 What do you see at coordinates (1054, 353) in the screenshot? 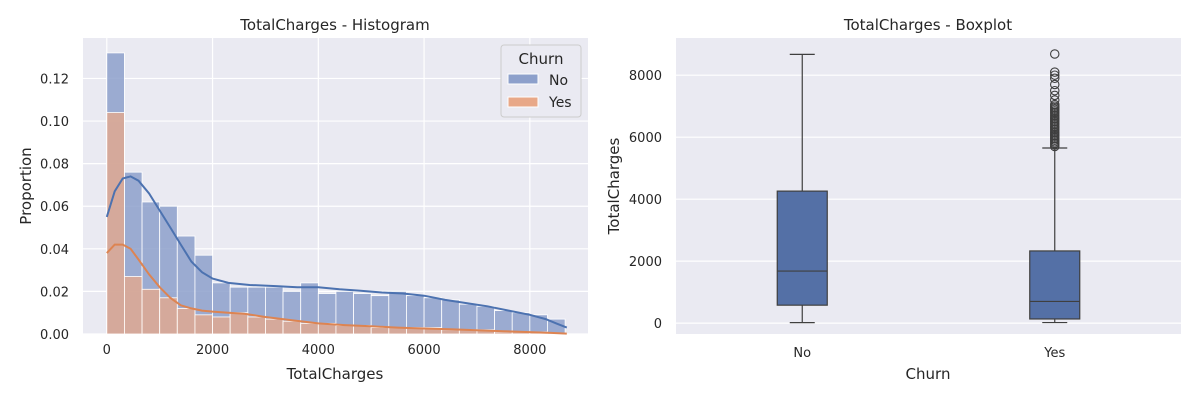
I see `boxplot-x-tick-label: Yes` at bounding box center [1054, 353].